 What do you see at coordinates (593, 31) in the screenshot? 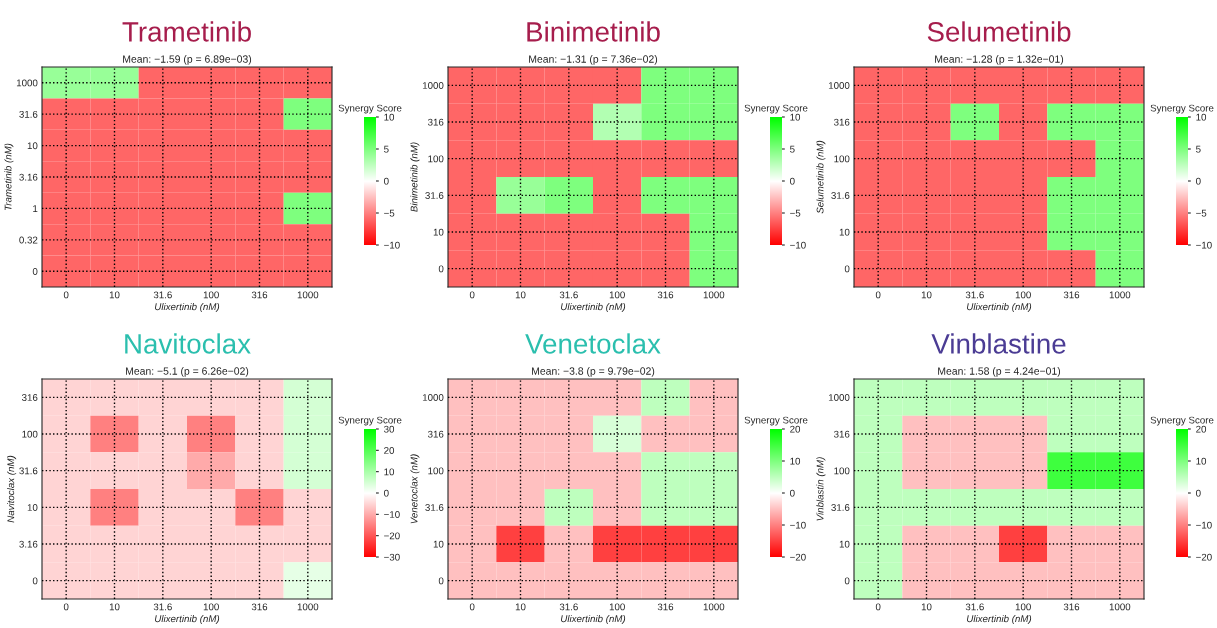
I see `chart-title: Binimetinib` at bounding box center [593, 31].